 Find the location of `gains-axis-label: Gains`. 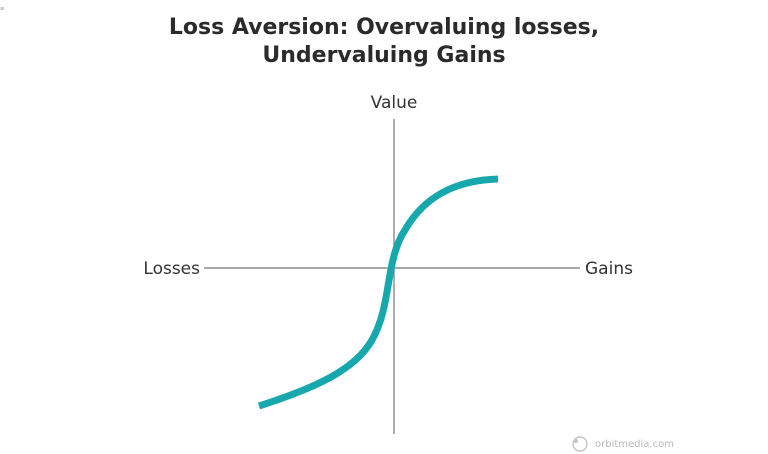

gains-axis-label: Gains is located at coordinates (609, 269).